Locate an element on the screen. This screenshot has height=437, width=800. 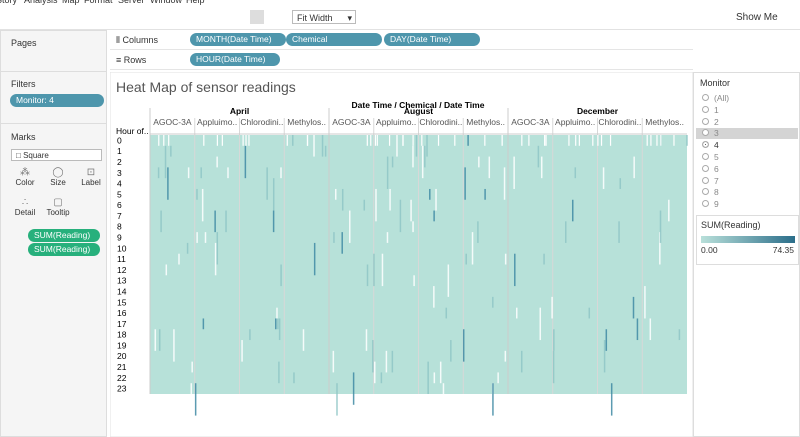
monitor-option: 3 is located at coordinates (747, 134).